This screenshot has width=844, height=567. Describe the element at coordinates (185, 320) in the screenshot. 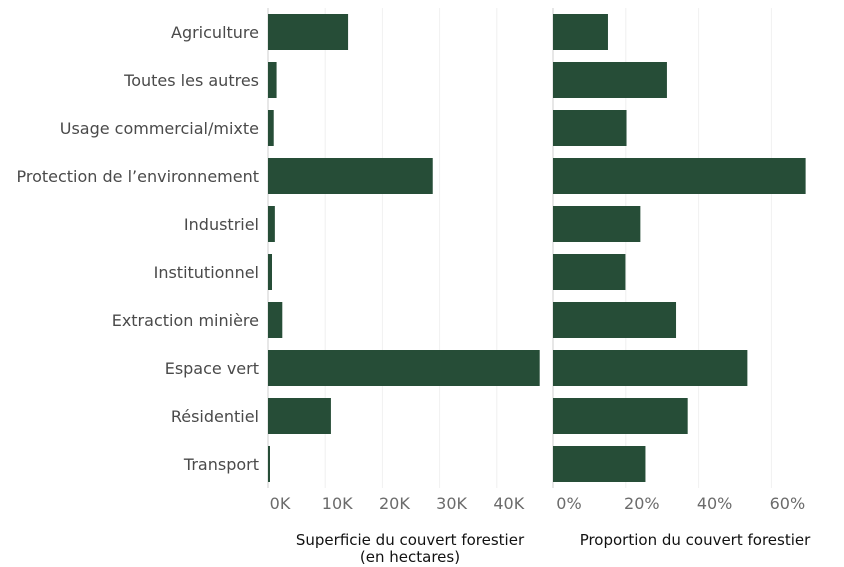

I see `category-label: Extraction minière` at that location.